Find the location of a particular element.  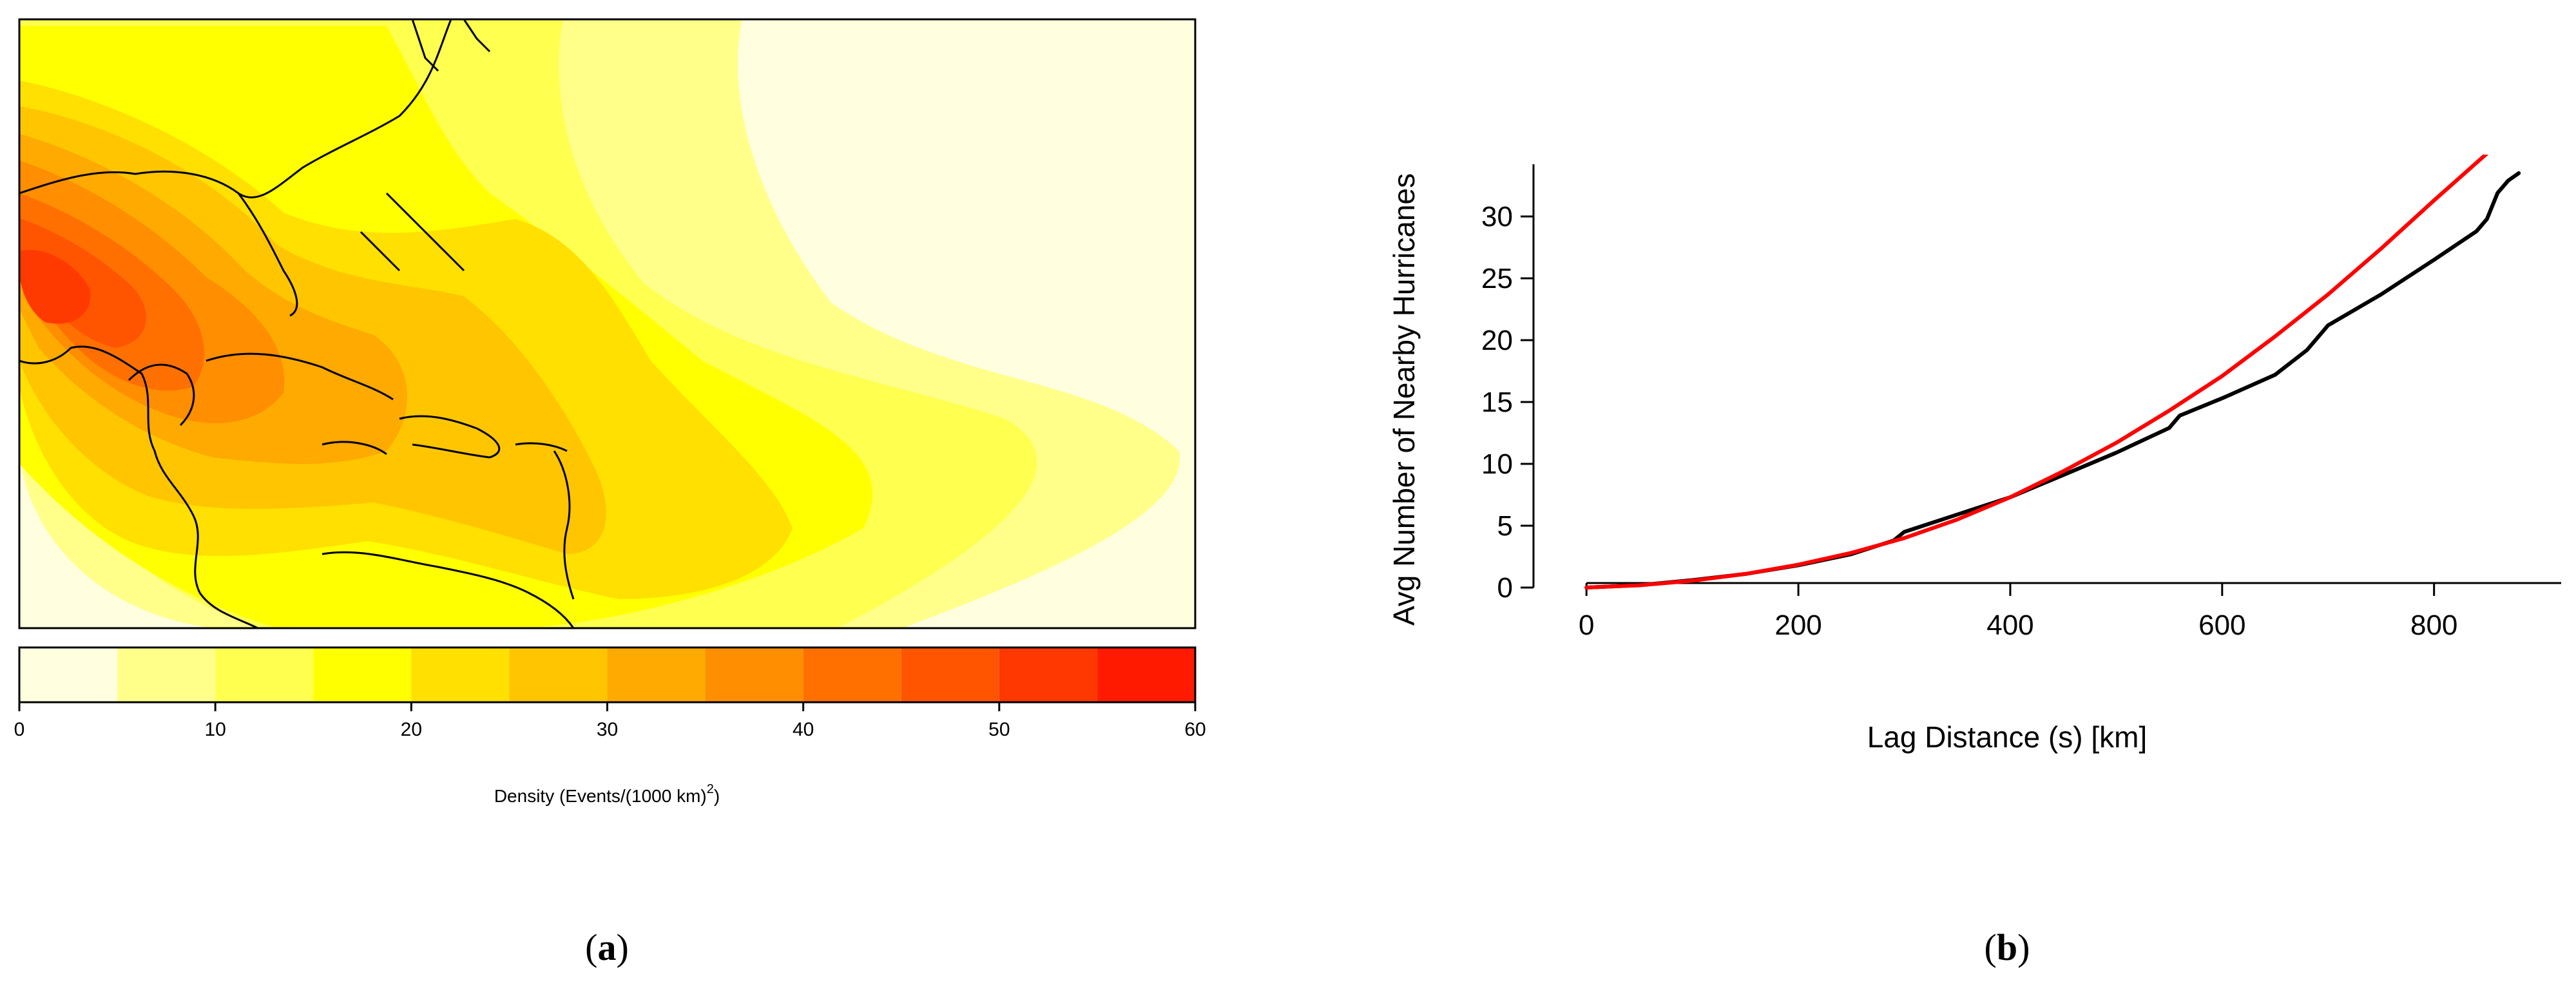

y-tick-label: 0 is located at coordinates (1505, 588).